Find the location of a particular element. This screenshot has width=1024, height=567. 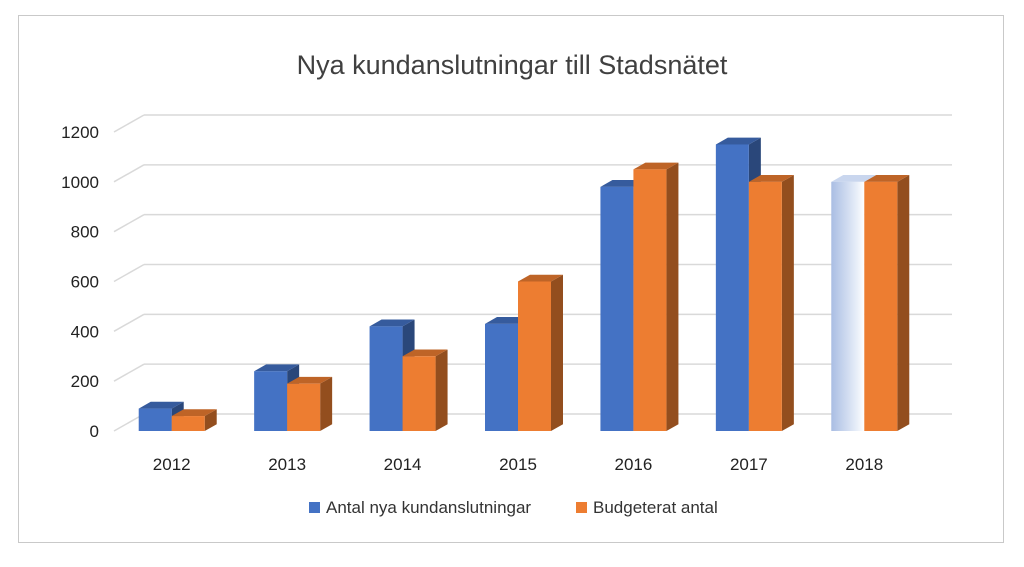

x-tick-label: 2016 is located at coordinates (634, 464).